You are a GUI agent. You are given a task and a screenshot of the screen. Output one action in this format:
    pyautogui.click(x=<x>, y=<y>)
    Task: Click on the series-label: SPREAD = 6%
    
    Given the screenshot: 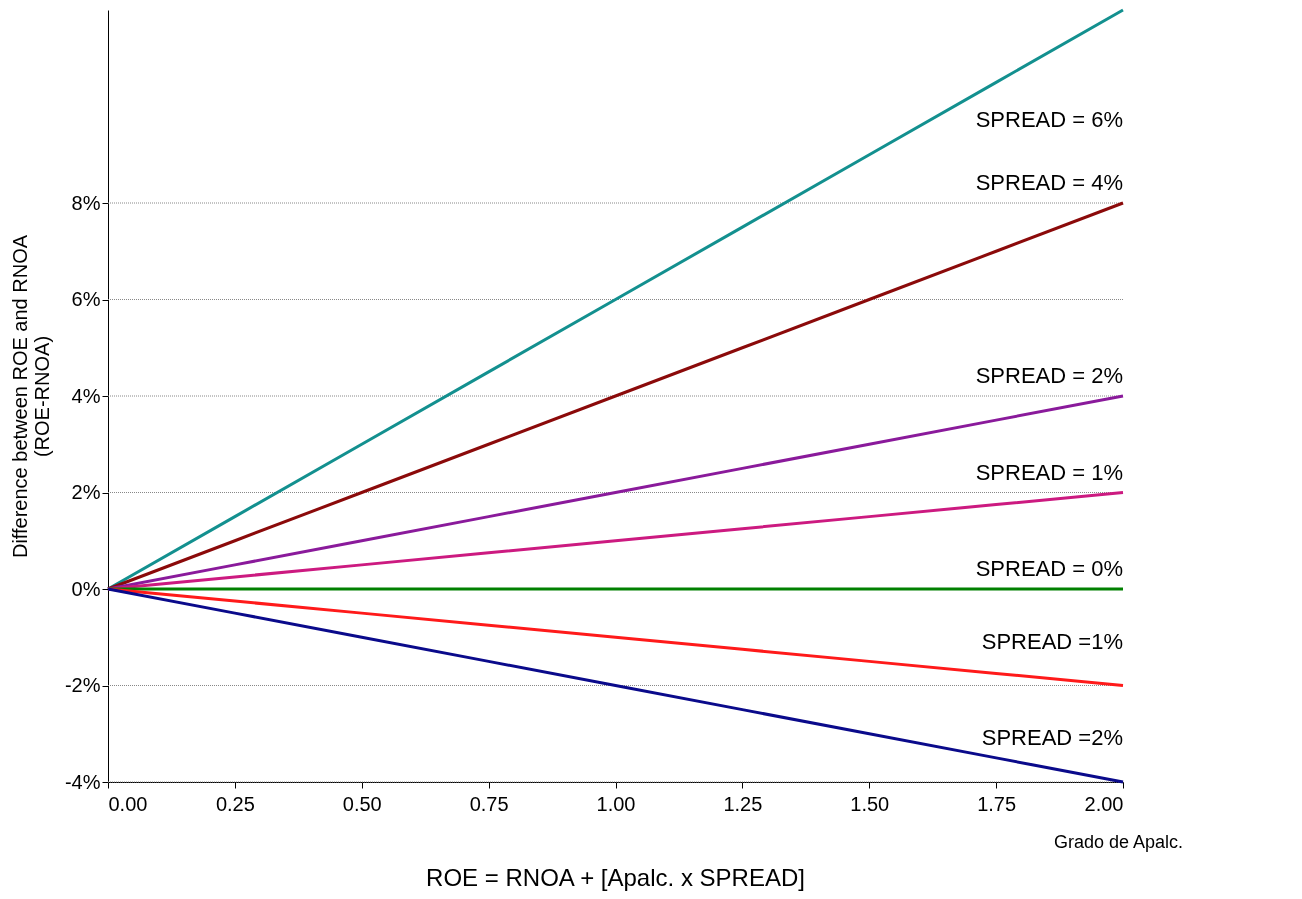 What is the action you would take?
    pyautogui.click(x=1049, y=119)
    